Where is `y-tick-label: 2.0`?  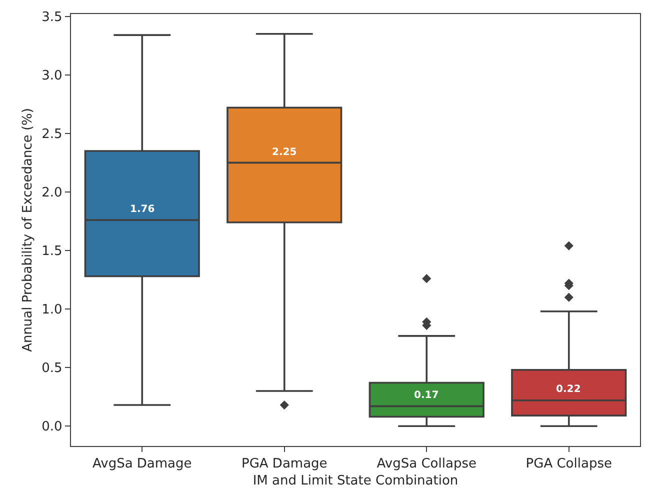
y-tick-label: 2.0 is located at coordinates (52, 193).